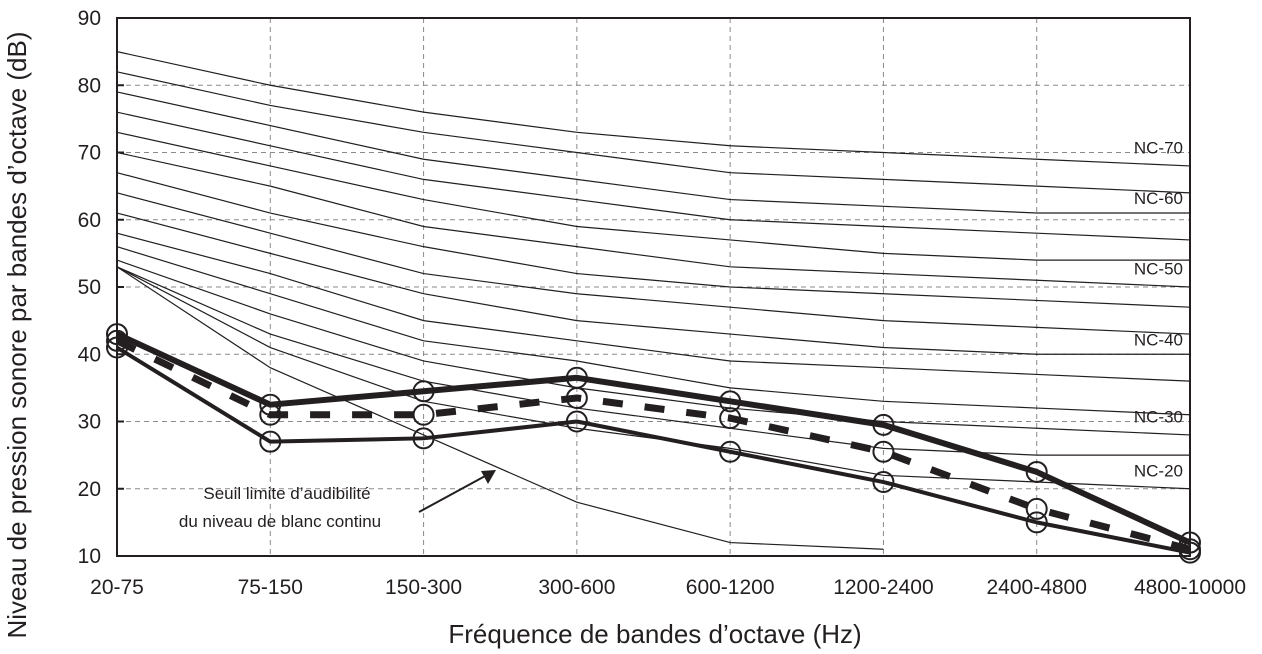 Image resolution: width=1262 pixels, height=654 pixels. Describe the element at coordinates (89, 489) in the screenshot. I see `y-tick-label: 20` at that location.